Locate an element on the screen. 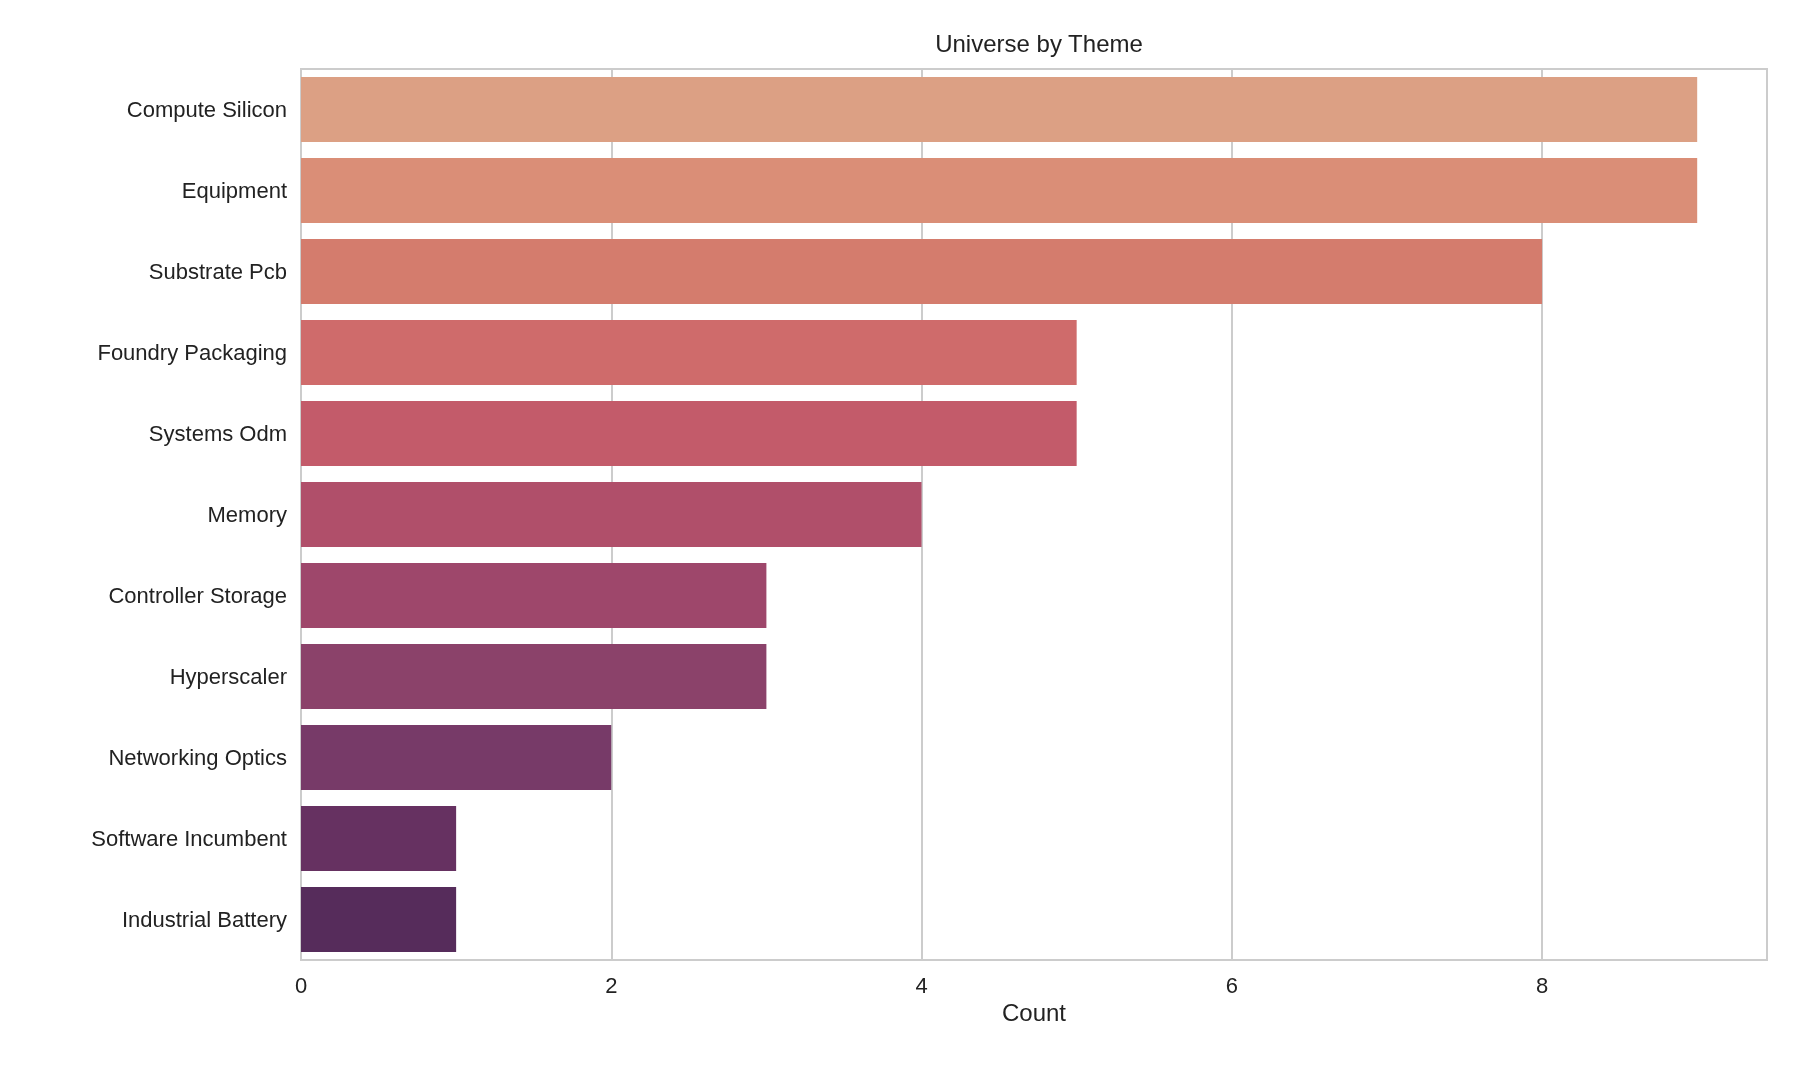 This screenshot has height=1080, width=1800. x-tick-label: 0 is located at coordinates (301, 985).